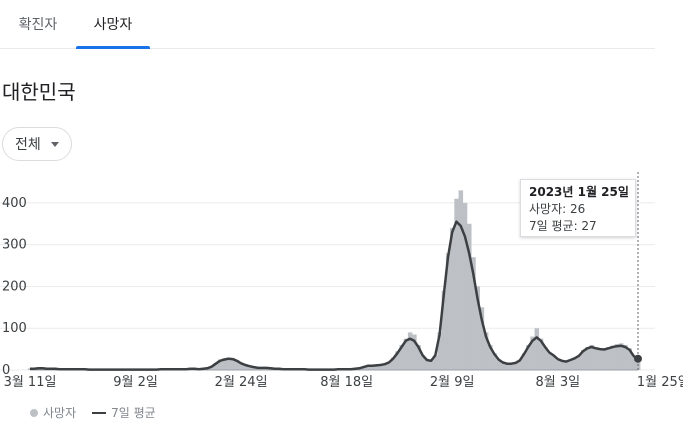 This screenshot has width=683, height=431. I want to click on tab-deaths: 사망자, so click(113, 24).